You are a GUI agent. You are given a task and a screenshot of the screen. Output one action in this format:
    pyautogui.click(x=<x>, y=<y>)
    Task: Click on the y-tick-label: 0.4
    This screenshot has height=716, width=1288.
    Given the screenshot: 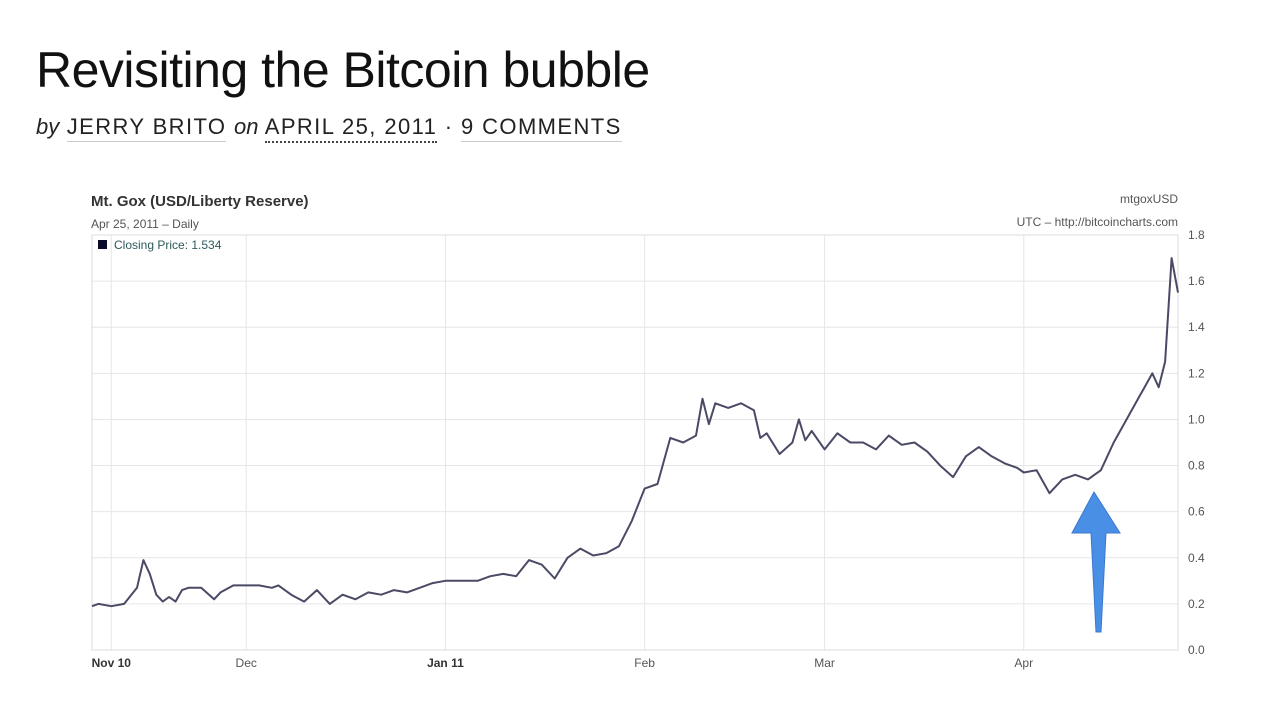 What is the action you would take?
    pyautogui.click(x=1196, y=558)
    